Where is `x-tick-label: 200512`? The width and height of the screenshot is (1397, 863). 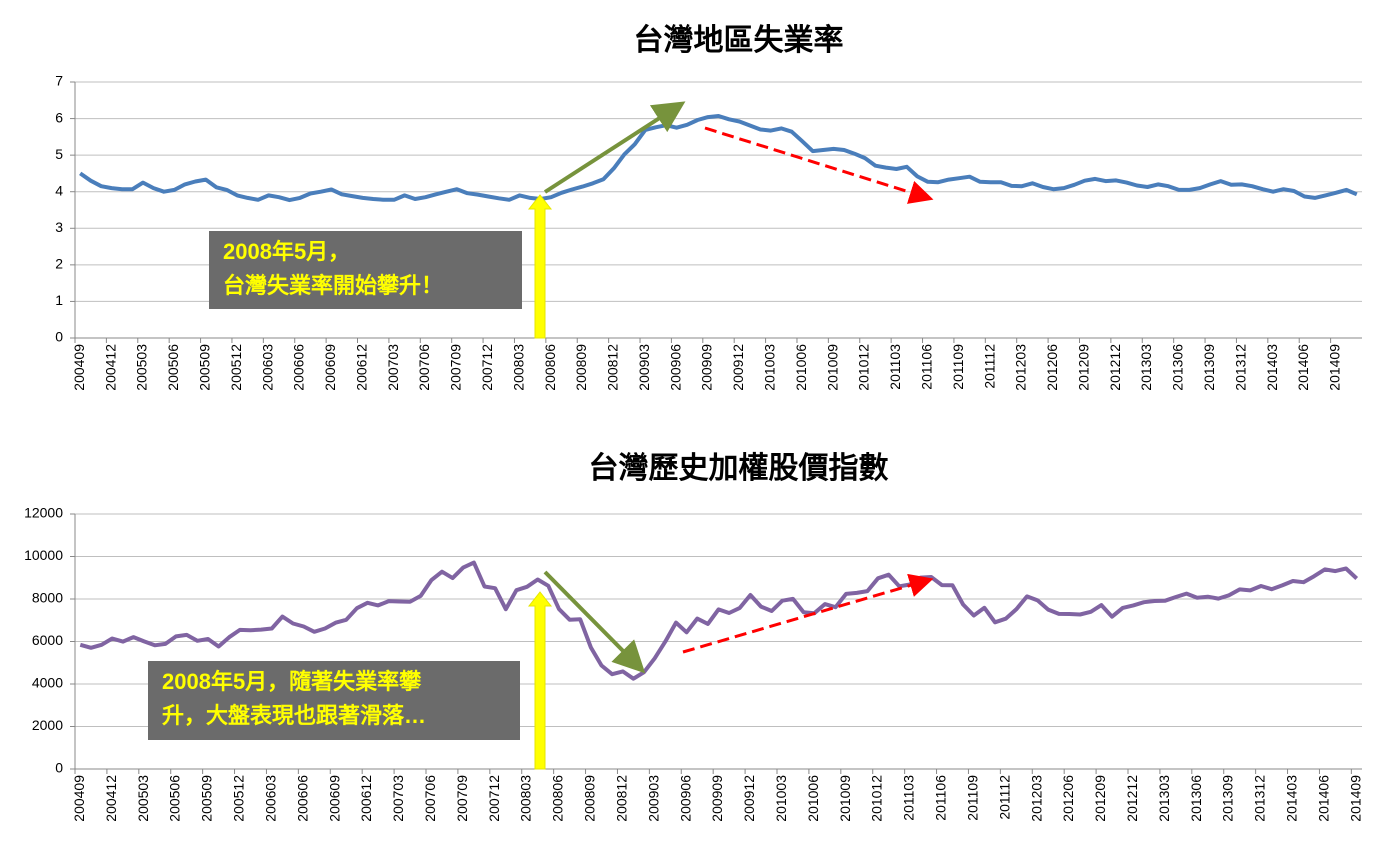
x-tick-label: 200512 is located at coordinates (236, 367).